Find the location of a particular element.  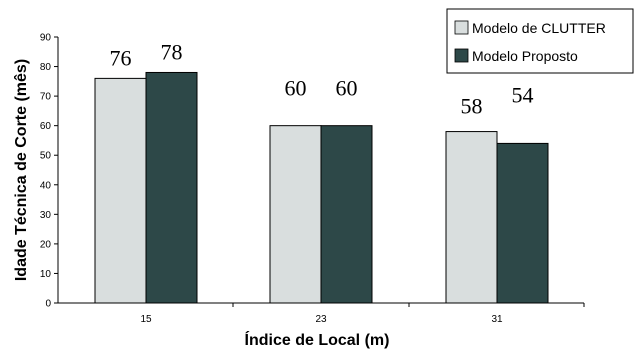

legend-swatch-clutter is located at coordinates (461, 27).